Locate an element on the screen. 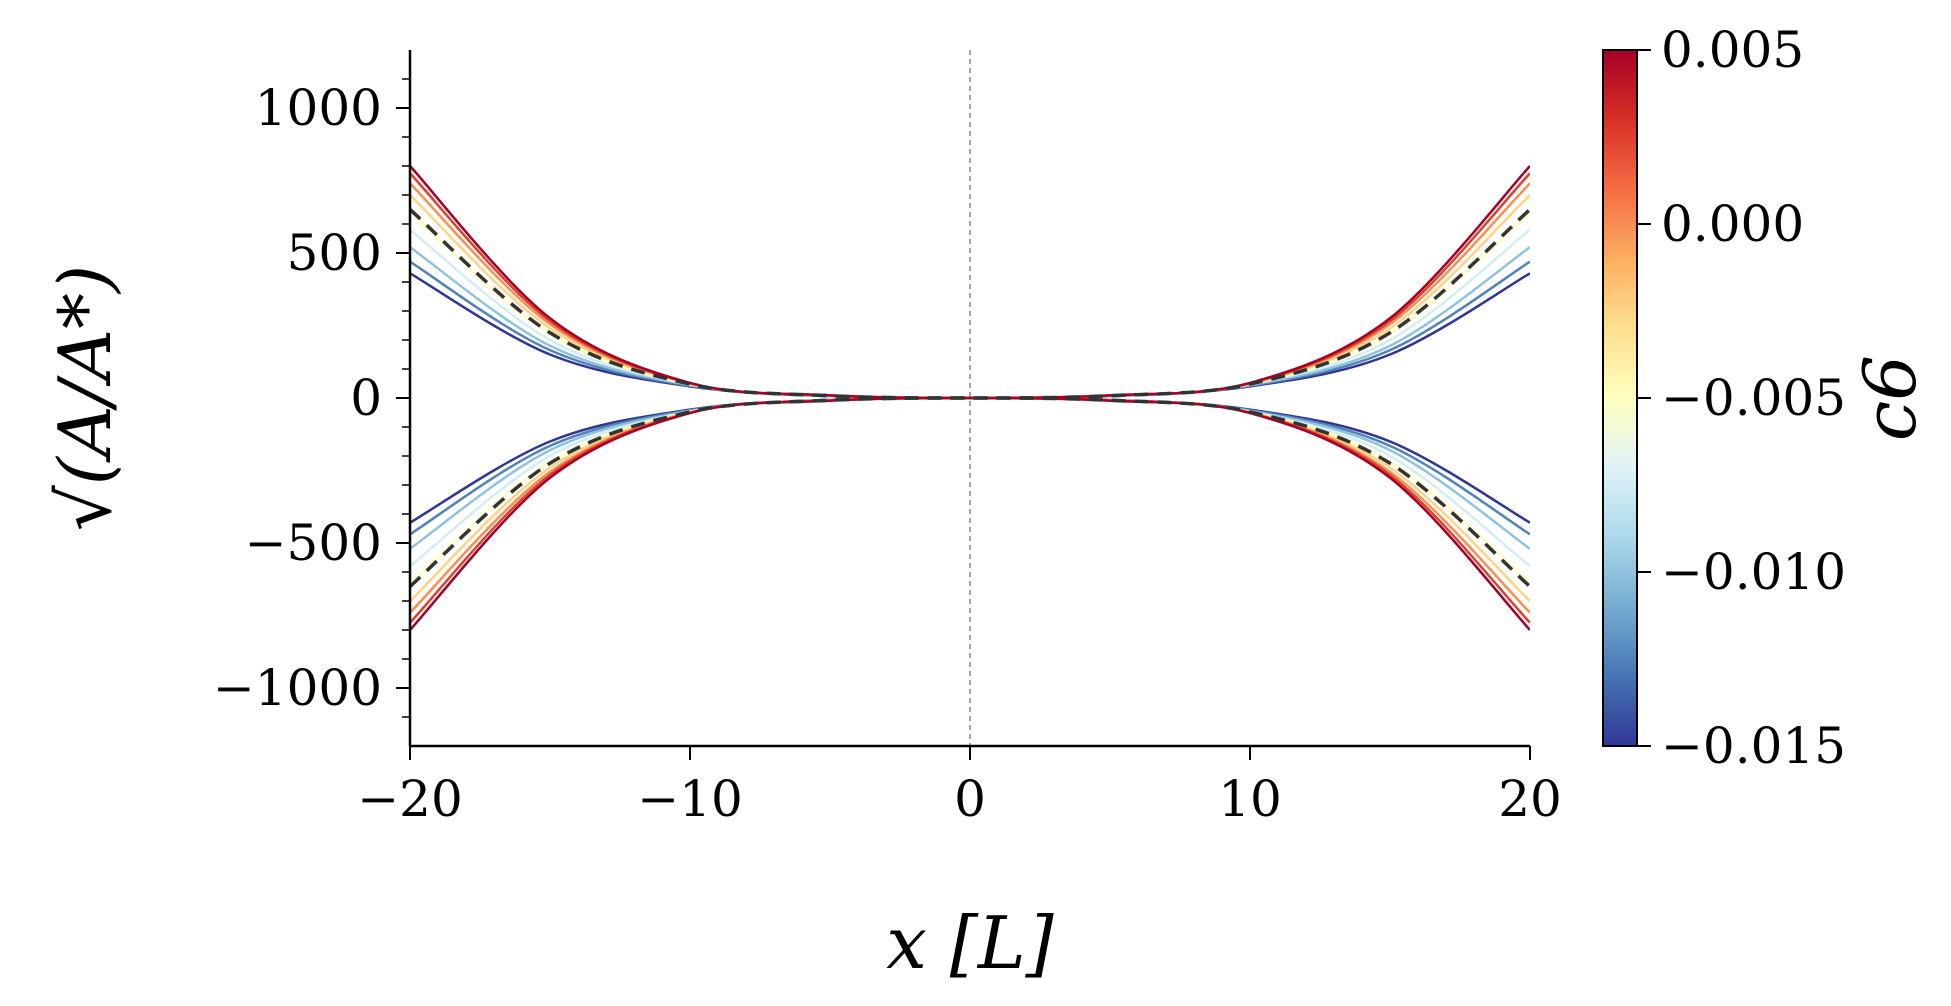 The image size is (1951, 1006). x-tick-label: 0 is located at coordinates (970, 799).